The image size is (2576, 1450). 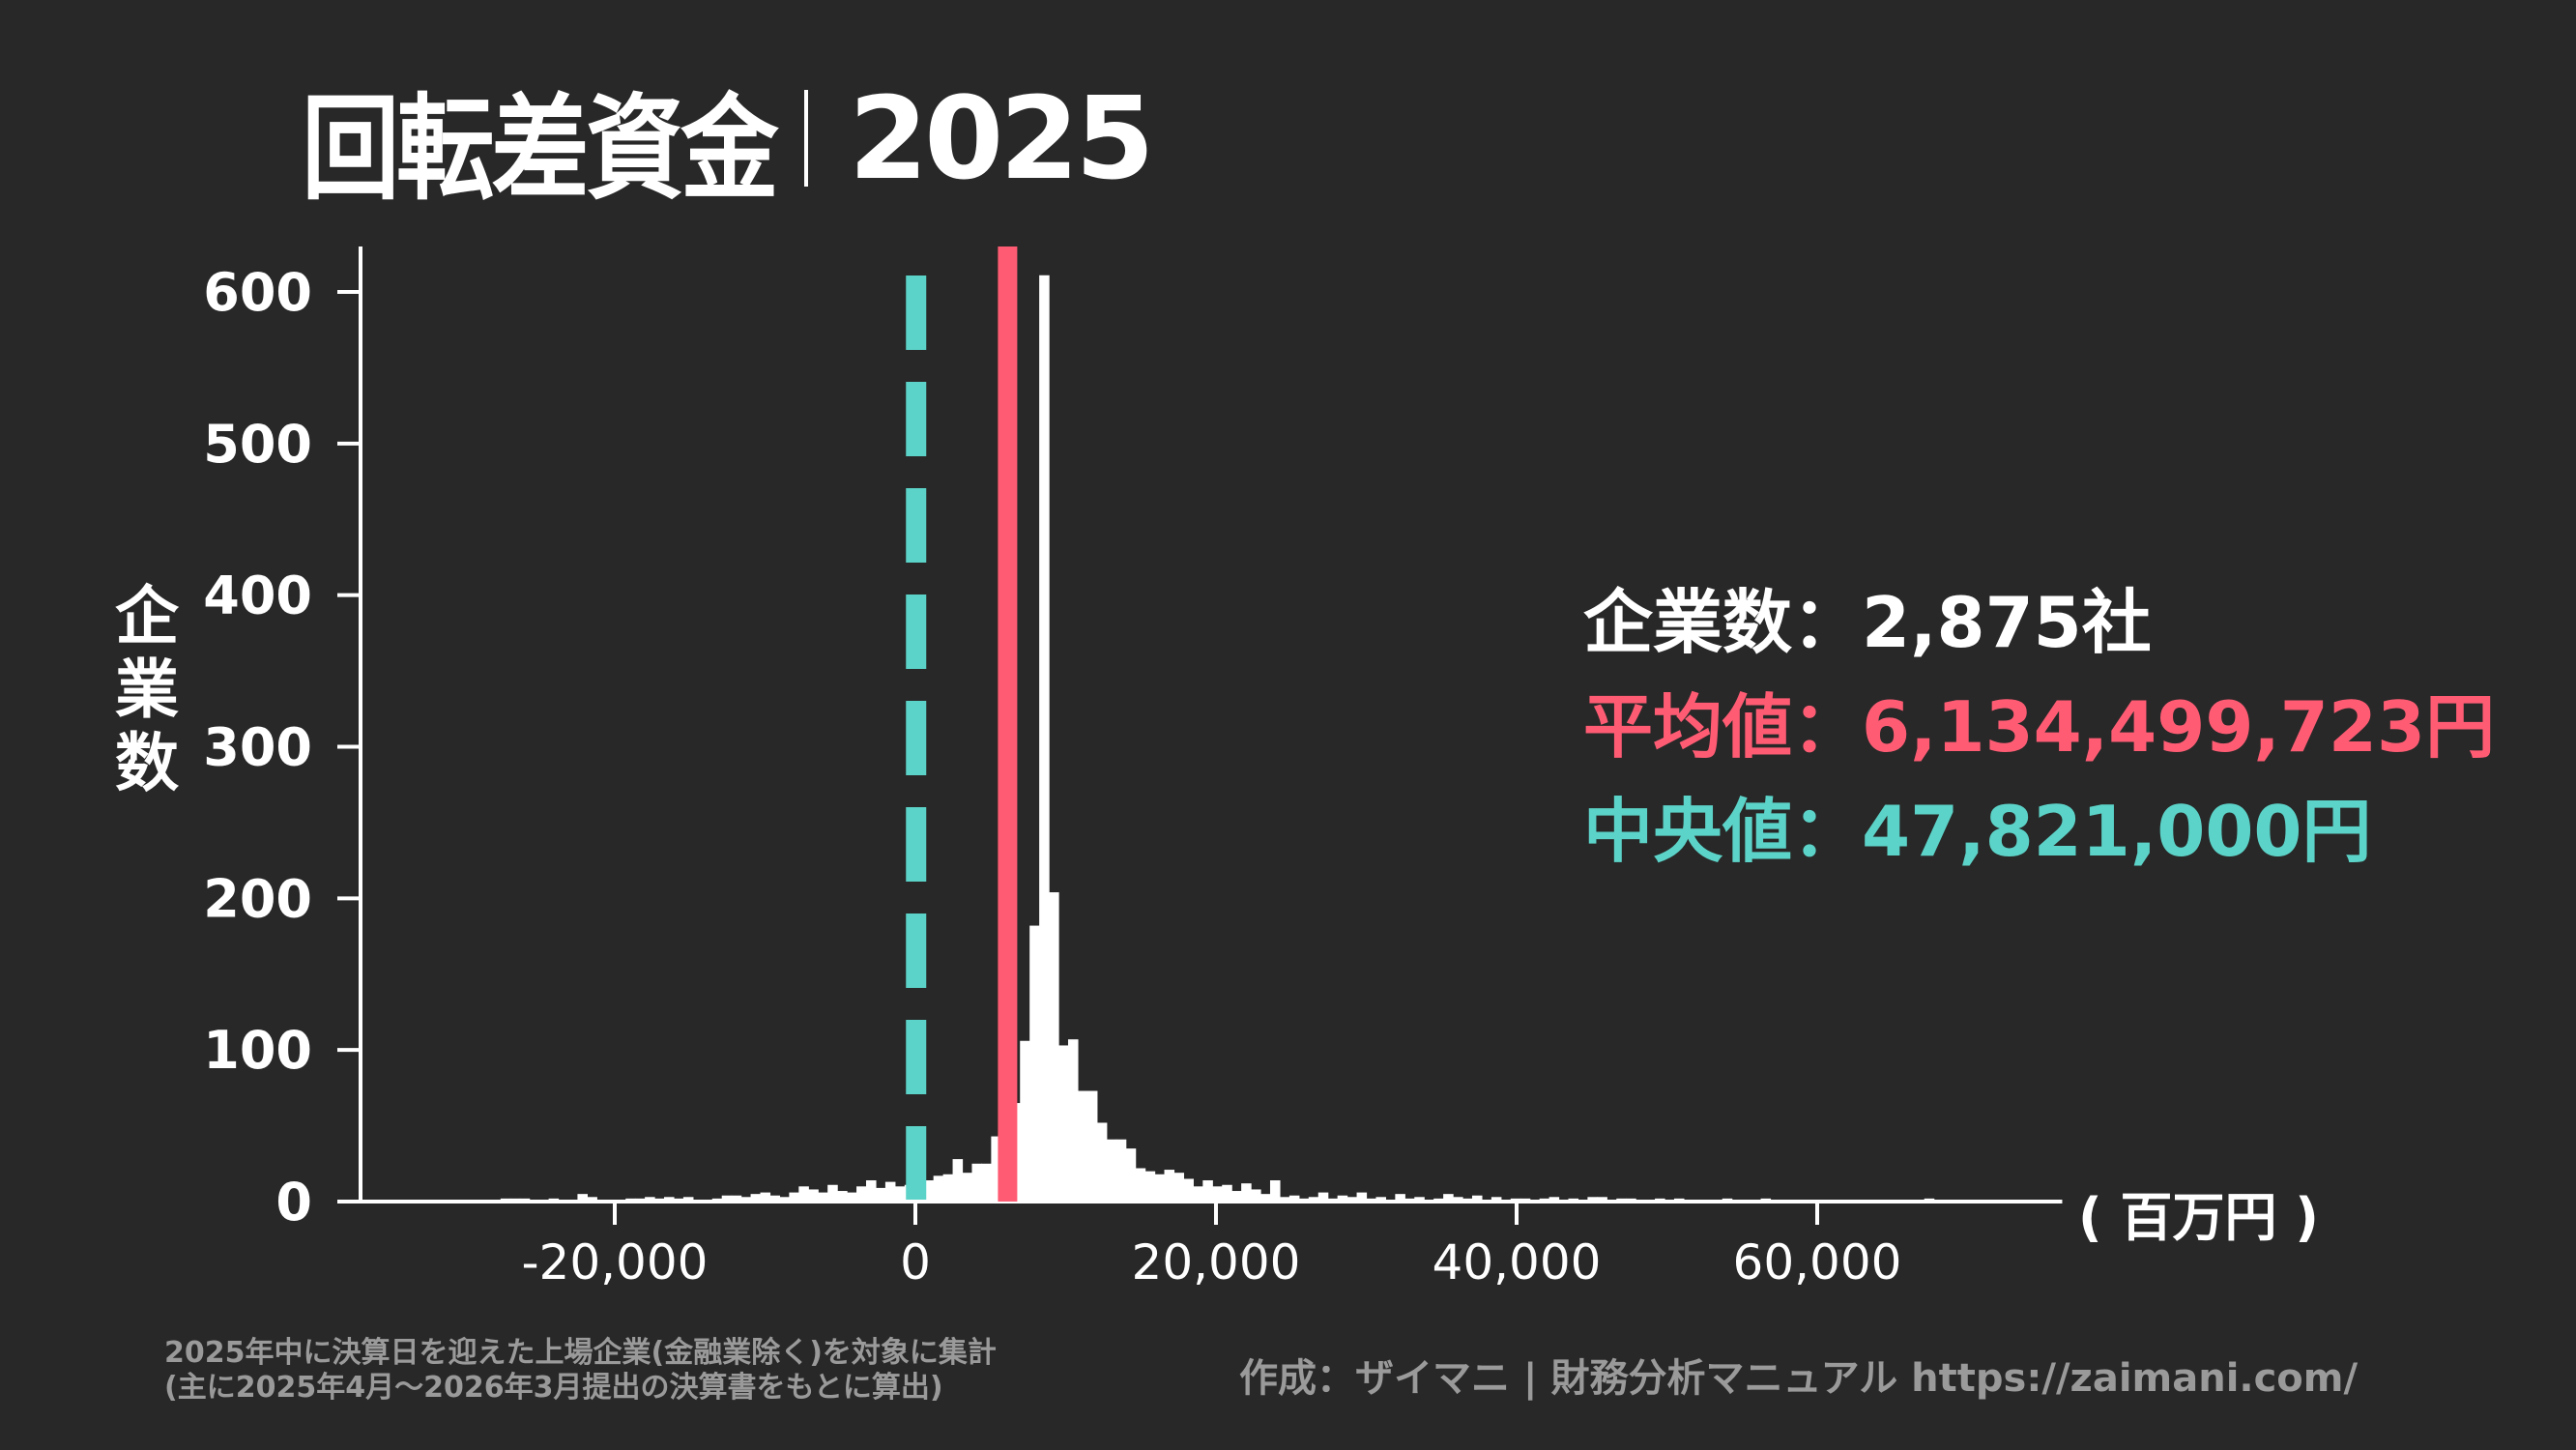 What do you see at coordinates (257, 444) in the screenshot?
I see `y-tick-label: 500` at bounding box center [257, 444].